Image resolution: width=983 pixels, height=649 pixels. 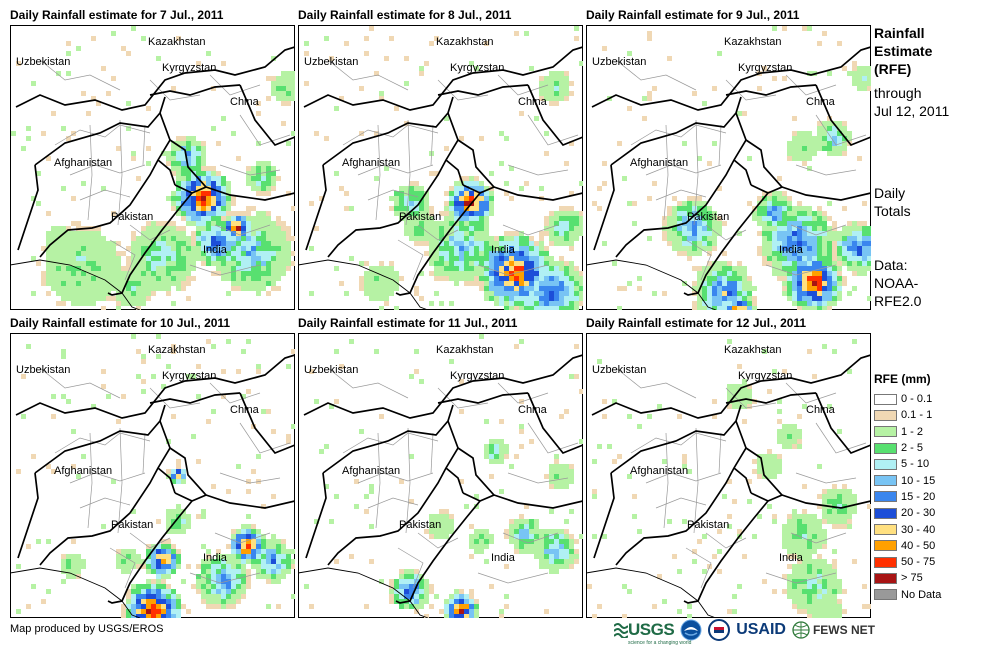 What do you see at coordinates (912, 448) in the screenshot?
I see `legend-label: 2 - 5` at bounding box center [912, 448].